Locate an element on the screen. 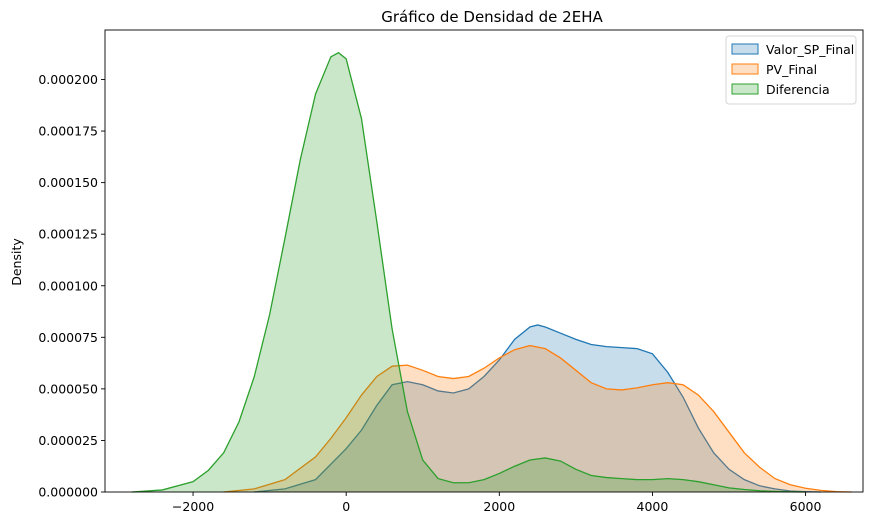  legend: Valor_SP_Final PV_Final Diferencia is located at coordinates (791, 70).